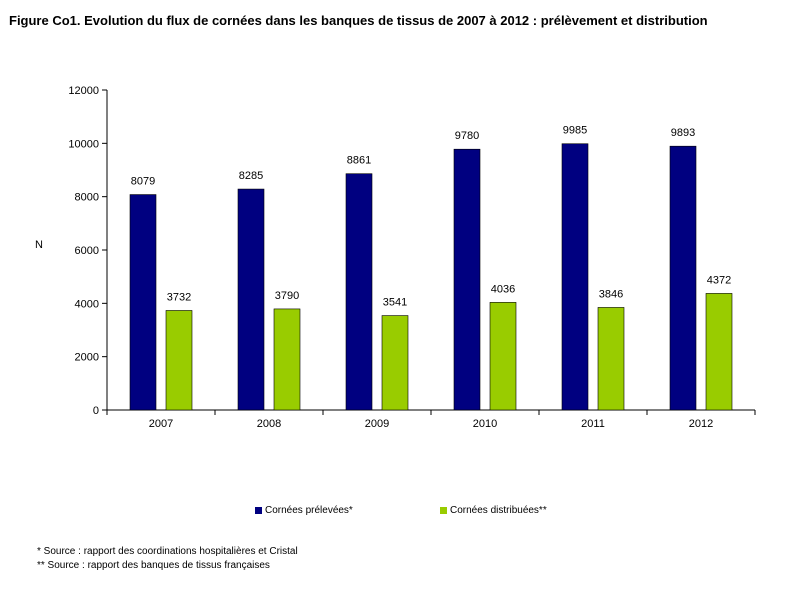  Describe the element at coordinates (575, 131) in the screenshot. I see `data-label-prelevees: 9985` at that location.